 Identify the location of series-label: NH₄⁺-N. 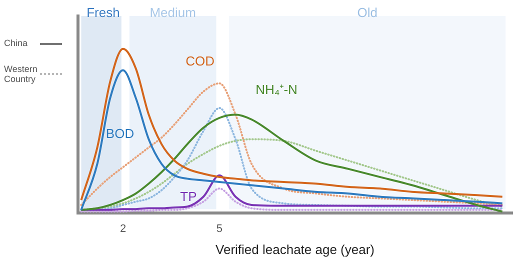
(277, 90).